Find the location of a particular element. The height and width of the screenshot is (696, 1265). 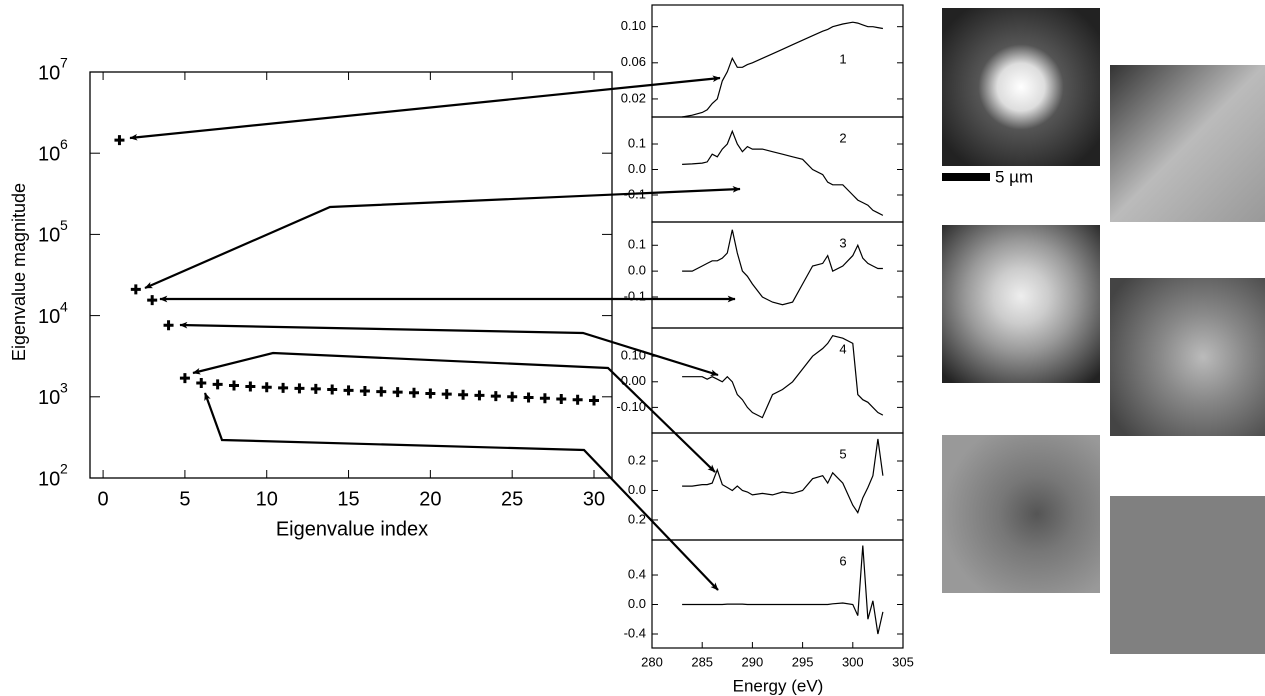

x-tick-label: 15 is located at coordinates (348, 499).